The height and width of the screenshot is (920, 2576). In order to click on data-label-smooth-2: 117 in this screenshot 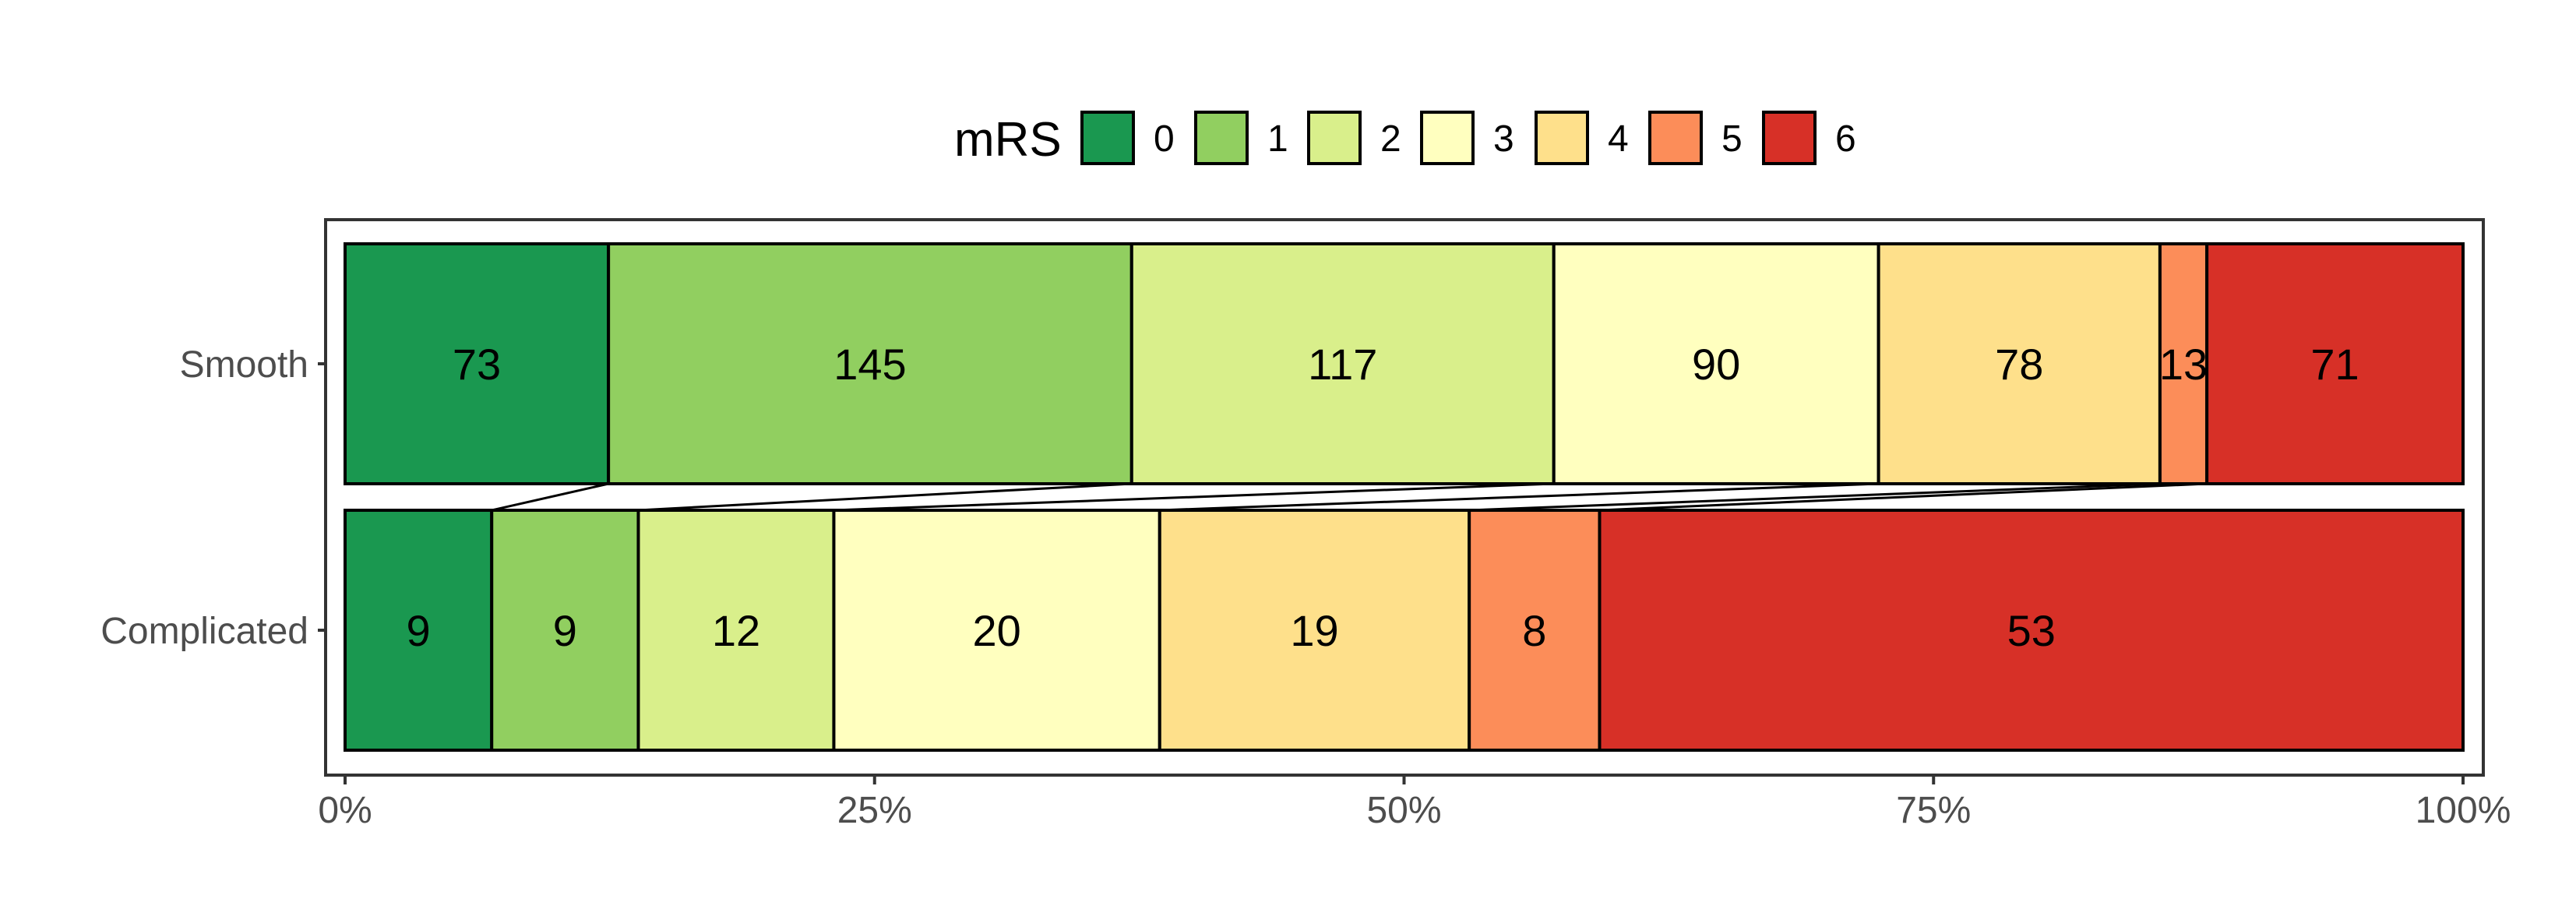, I will do `click(1342, 364)`.